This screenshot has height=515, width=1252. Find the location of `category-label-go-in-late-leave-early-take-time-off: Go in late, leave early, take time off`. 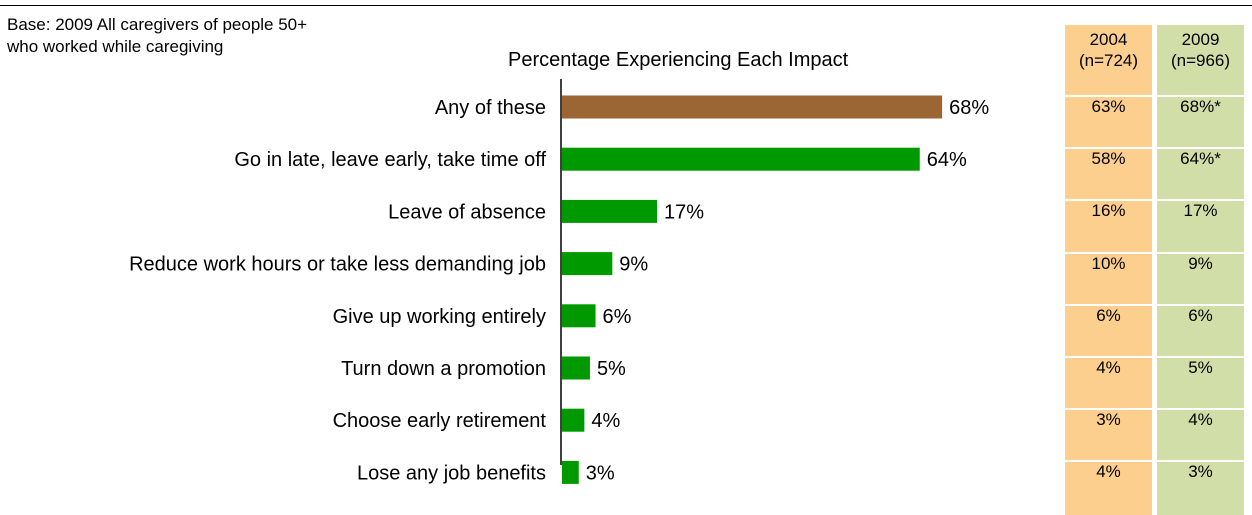

category-label-go-in-late-leave-early-take-time-off: Go in late, leave early, take time off is located at coordinates (390, 160).